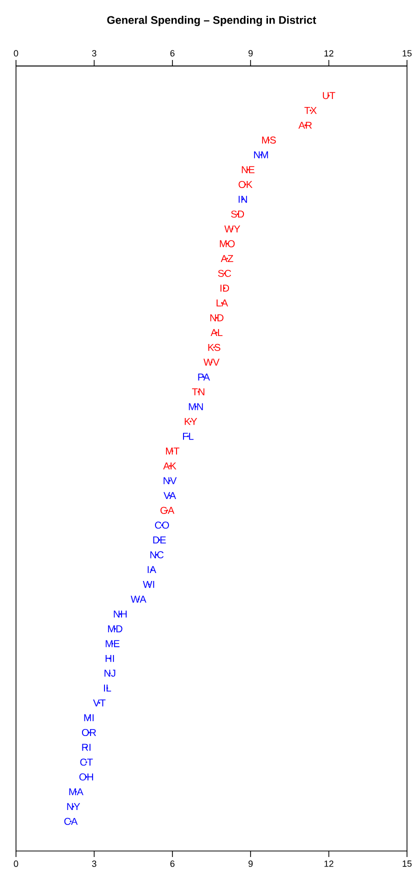 This screenshot has width=417, height=869. What do you see at coordinates (89, 718) in the screenshot?
I see `y-tick-label: MI` at bounding box center [89, 718].